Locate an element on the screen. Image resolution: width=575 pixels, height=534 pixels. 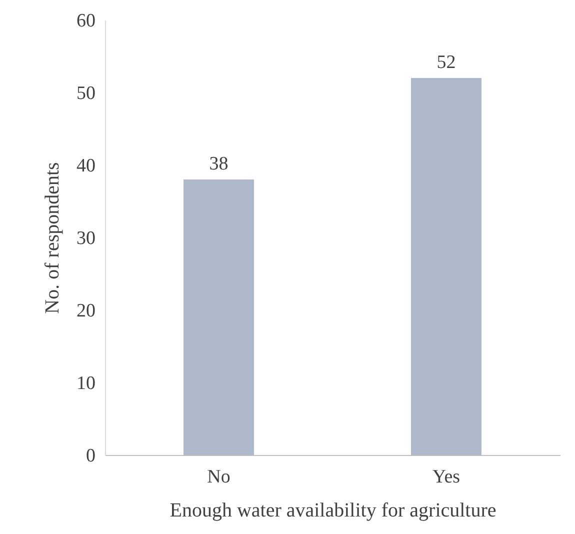
x-tick-label: Yes is located at coordinates (446, 477).